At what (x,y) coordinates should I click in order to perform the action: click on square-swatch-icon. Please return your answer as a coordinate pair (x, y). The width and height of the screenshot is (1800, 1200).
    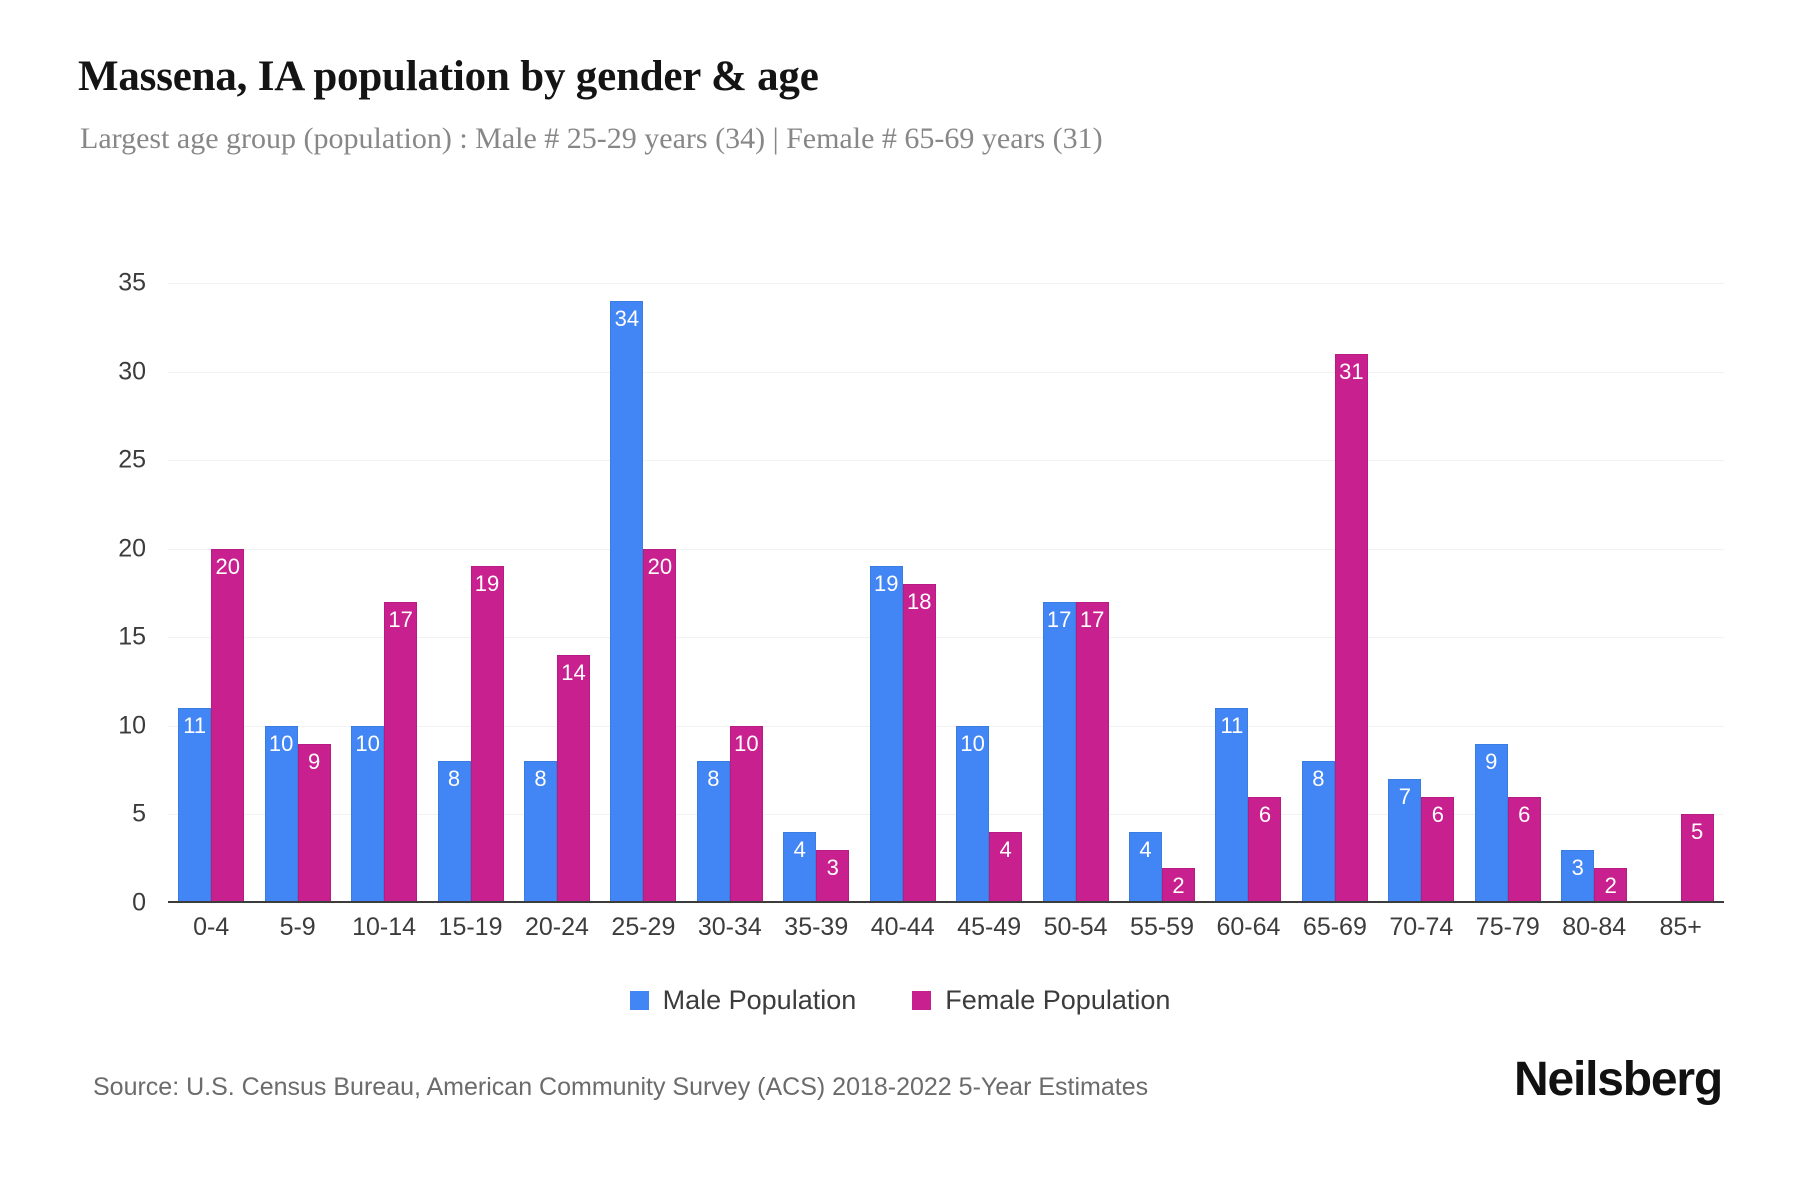
    Looking at the image, I should click on (922, 1000).